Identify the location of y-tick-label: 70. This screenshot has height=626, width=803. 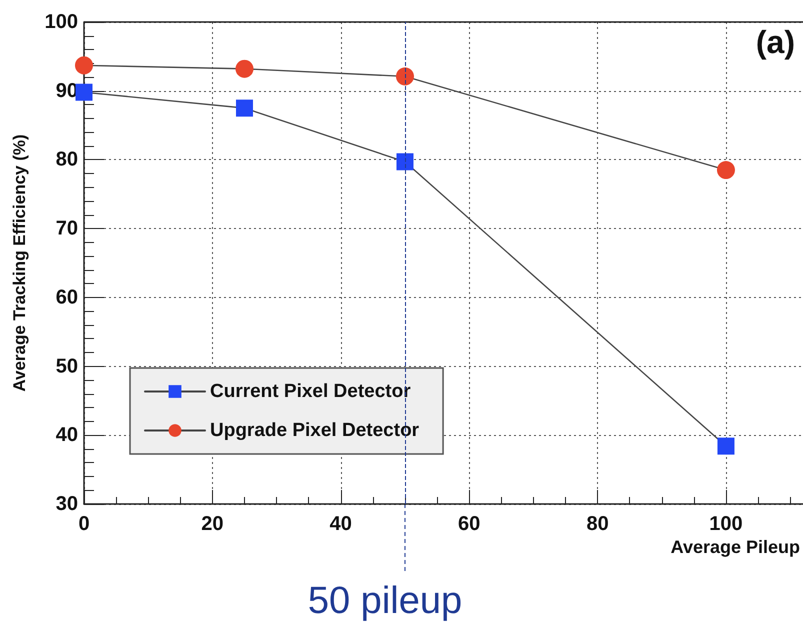
(67, 229).